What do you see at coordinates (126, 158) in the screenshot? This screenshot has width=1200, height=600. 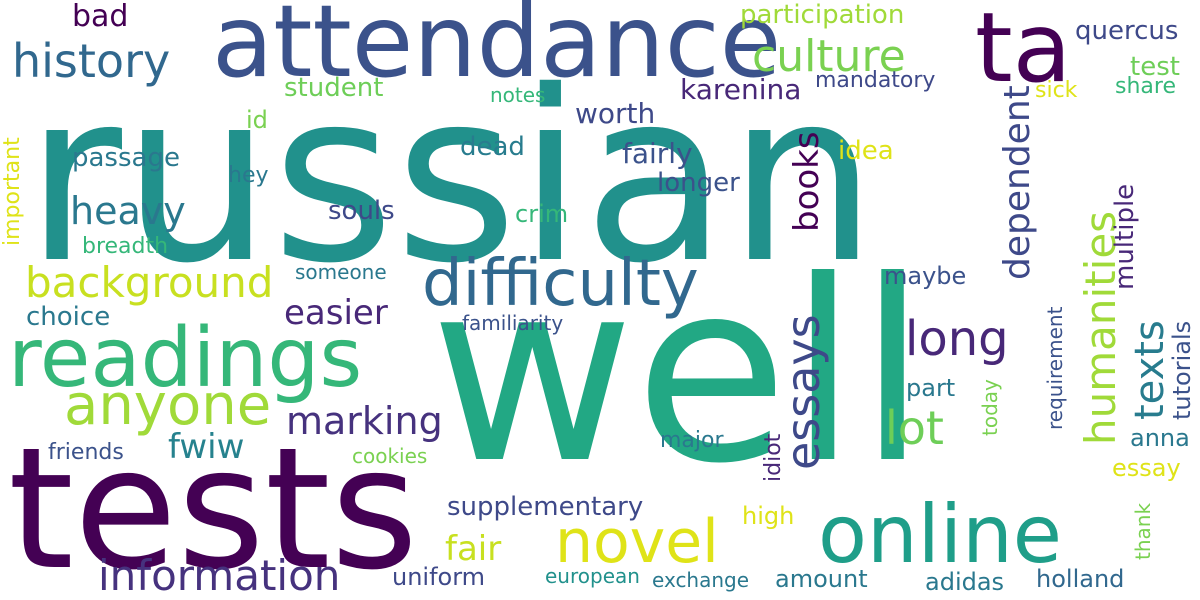 I see `word-passage: passage` at bounding box center [126, 158].